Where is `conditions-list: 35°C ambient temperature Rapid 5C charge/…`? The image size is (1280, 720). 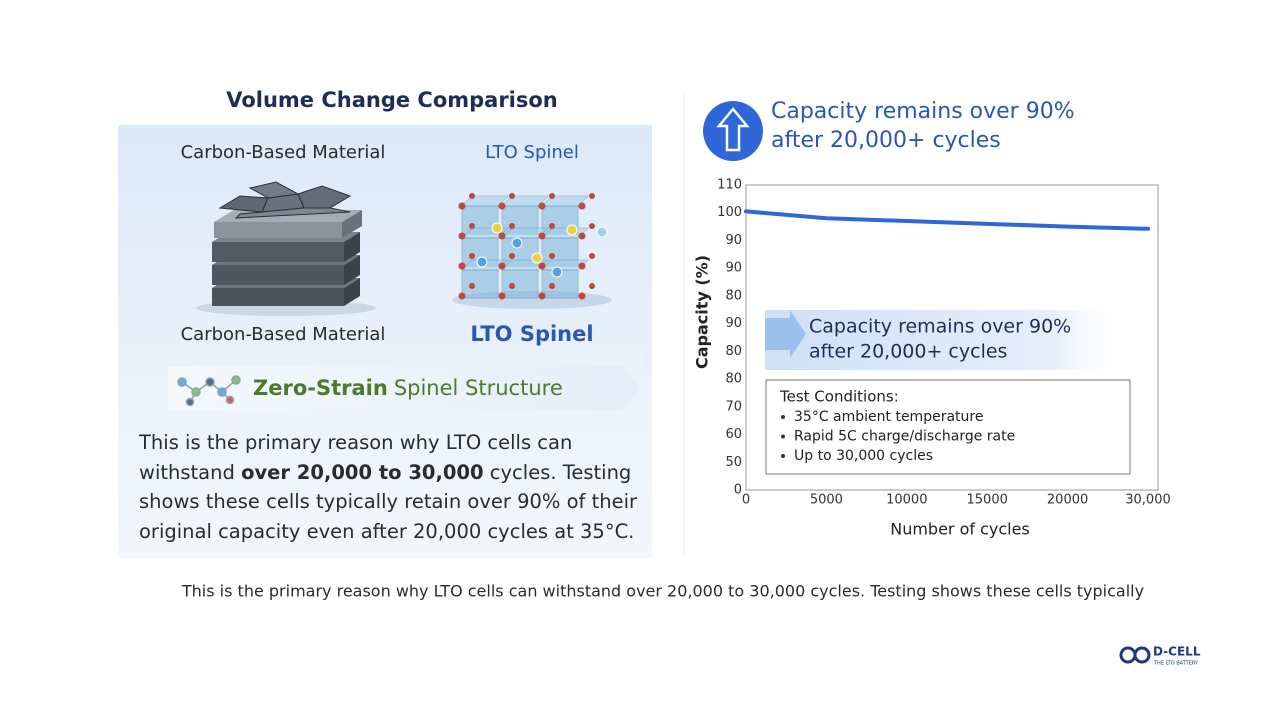
conditions-list: 35°C ambient temperature Rapid 5C charge/… is located at coordinates (898, 436).